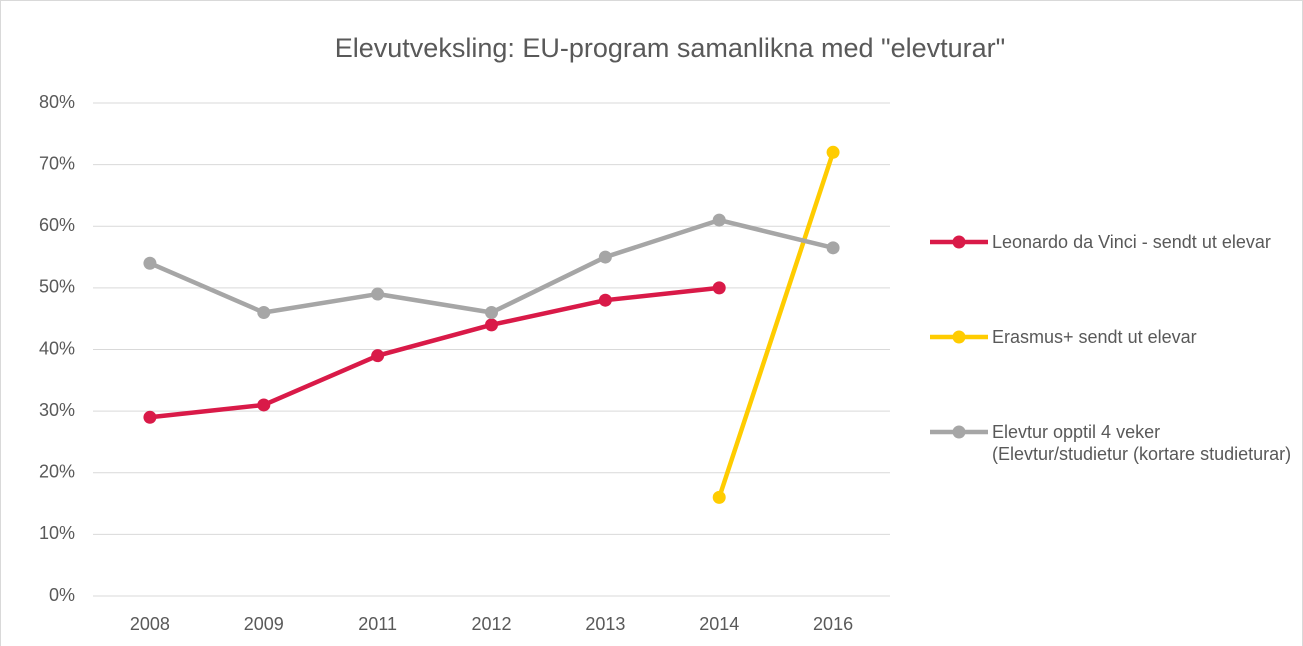 This screenshot has height=646, width=1303. What do you see at coordinates (57, 533) in the screenshot?
I see `y-tick-label: 10%` at bounding box center [57, 533].